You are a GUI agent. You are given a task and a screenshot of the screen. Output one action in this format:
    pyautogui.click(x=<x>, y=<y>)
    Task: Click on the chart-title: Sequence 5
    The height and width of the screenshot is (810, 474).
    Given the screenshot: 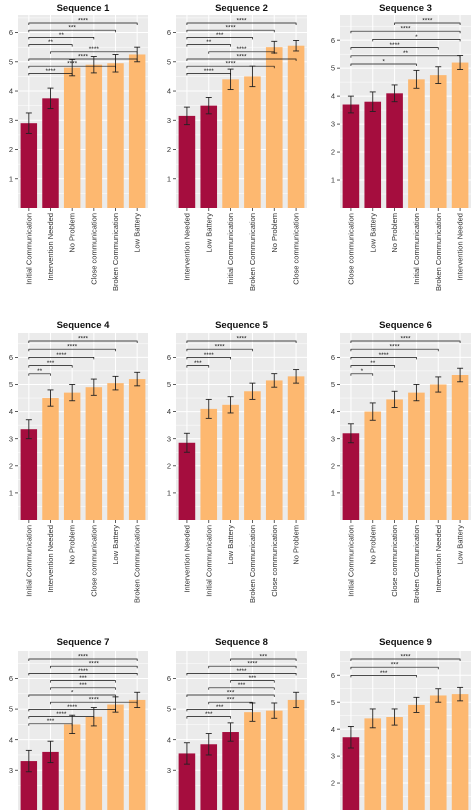 What is the action you would take?
    pyautogui.click(x=242, y=325)
    